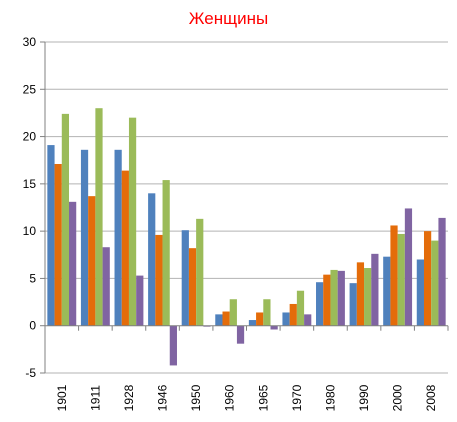 This screenshot has width=457, height=422. Describe the element at coordinates (330, 397) in the screenshot. I see `x-tick-label: 1980` at that location.